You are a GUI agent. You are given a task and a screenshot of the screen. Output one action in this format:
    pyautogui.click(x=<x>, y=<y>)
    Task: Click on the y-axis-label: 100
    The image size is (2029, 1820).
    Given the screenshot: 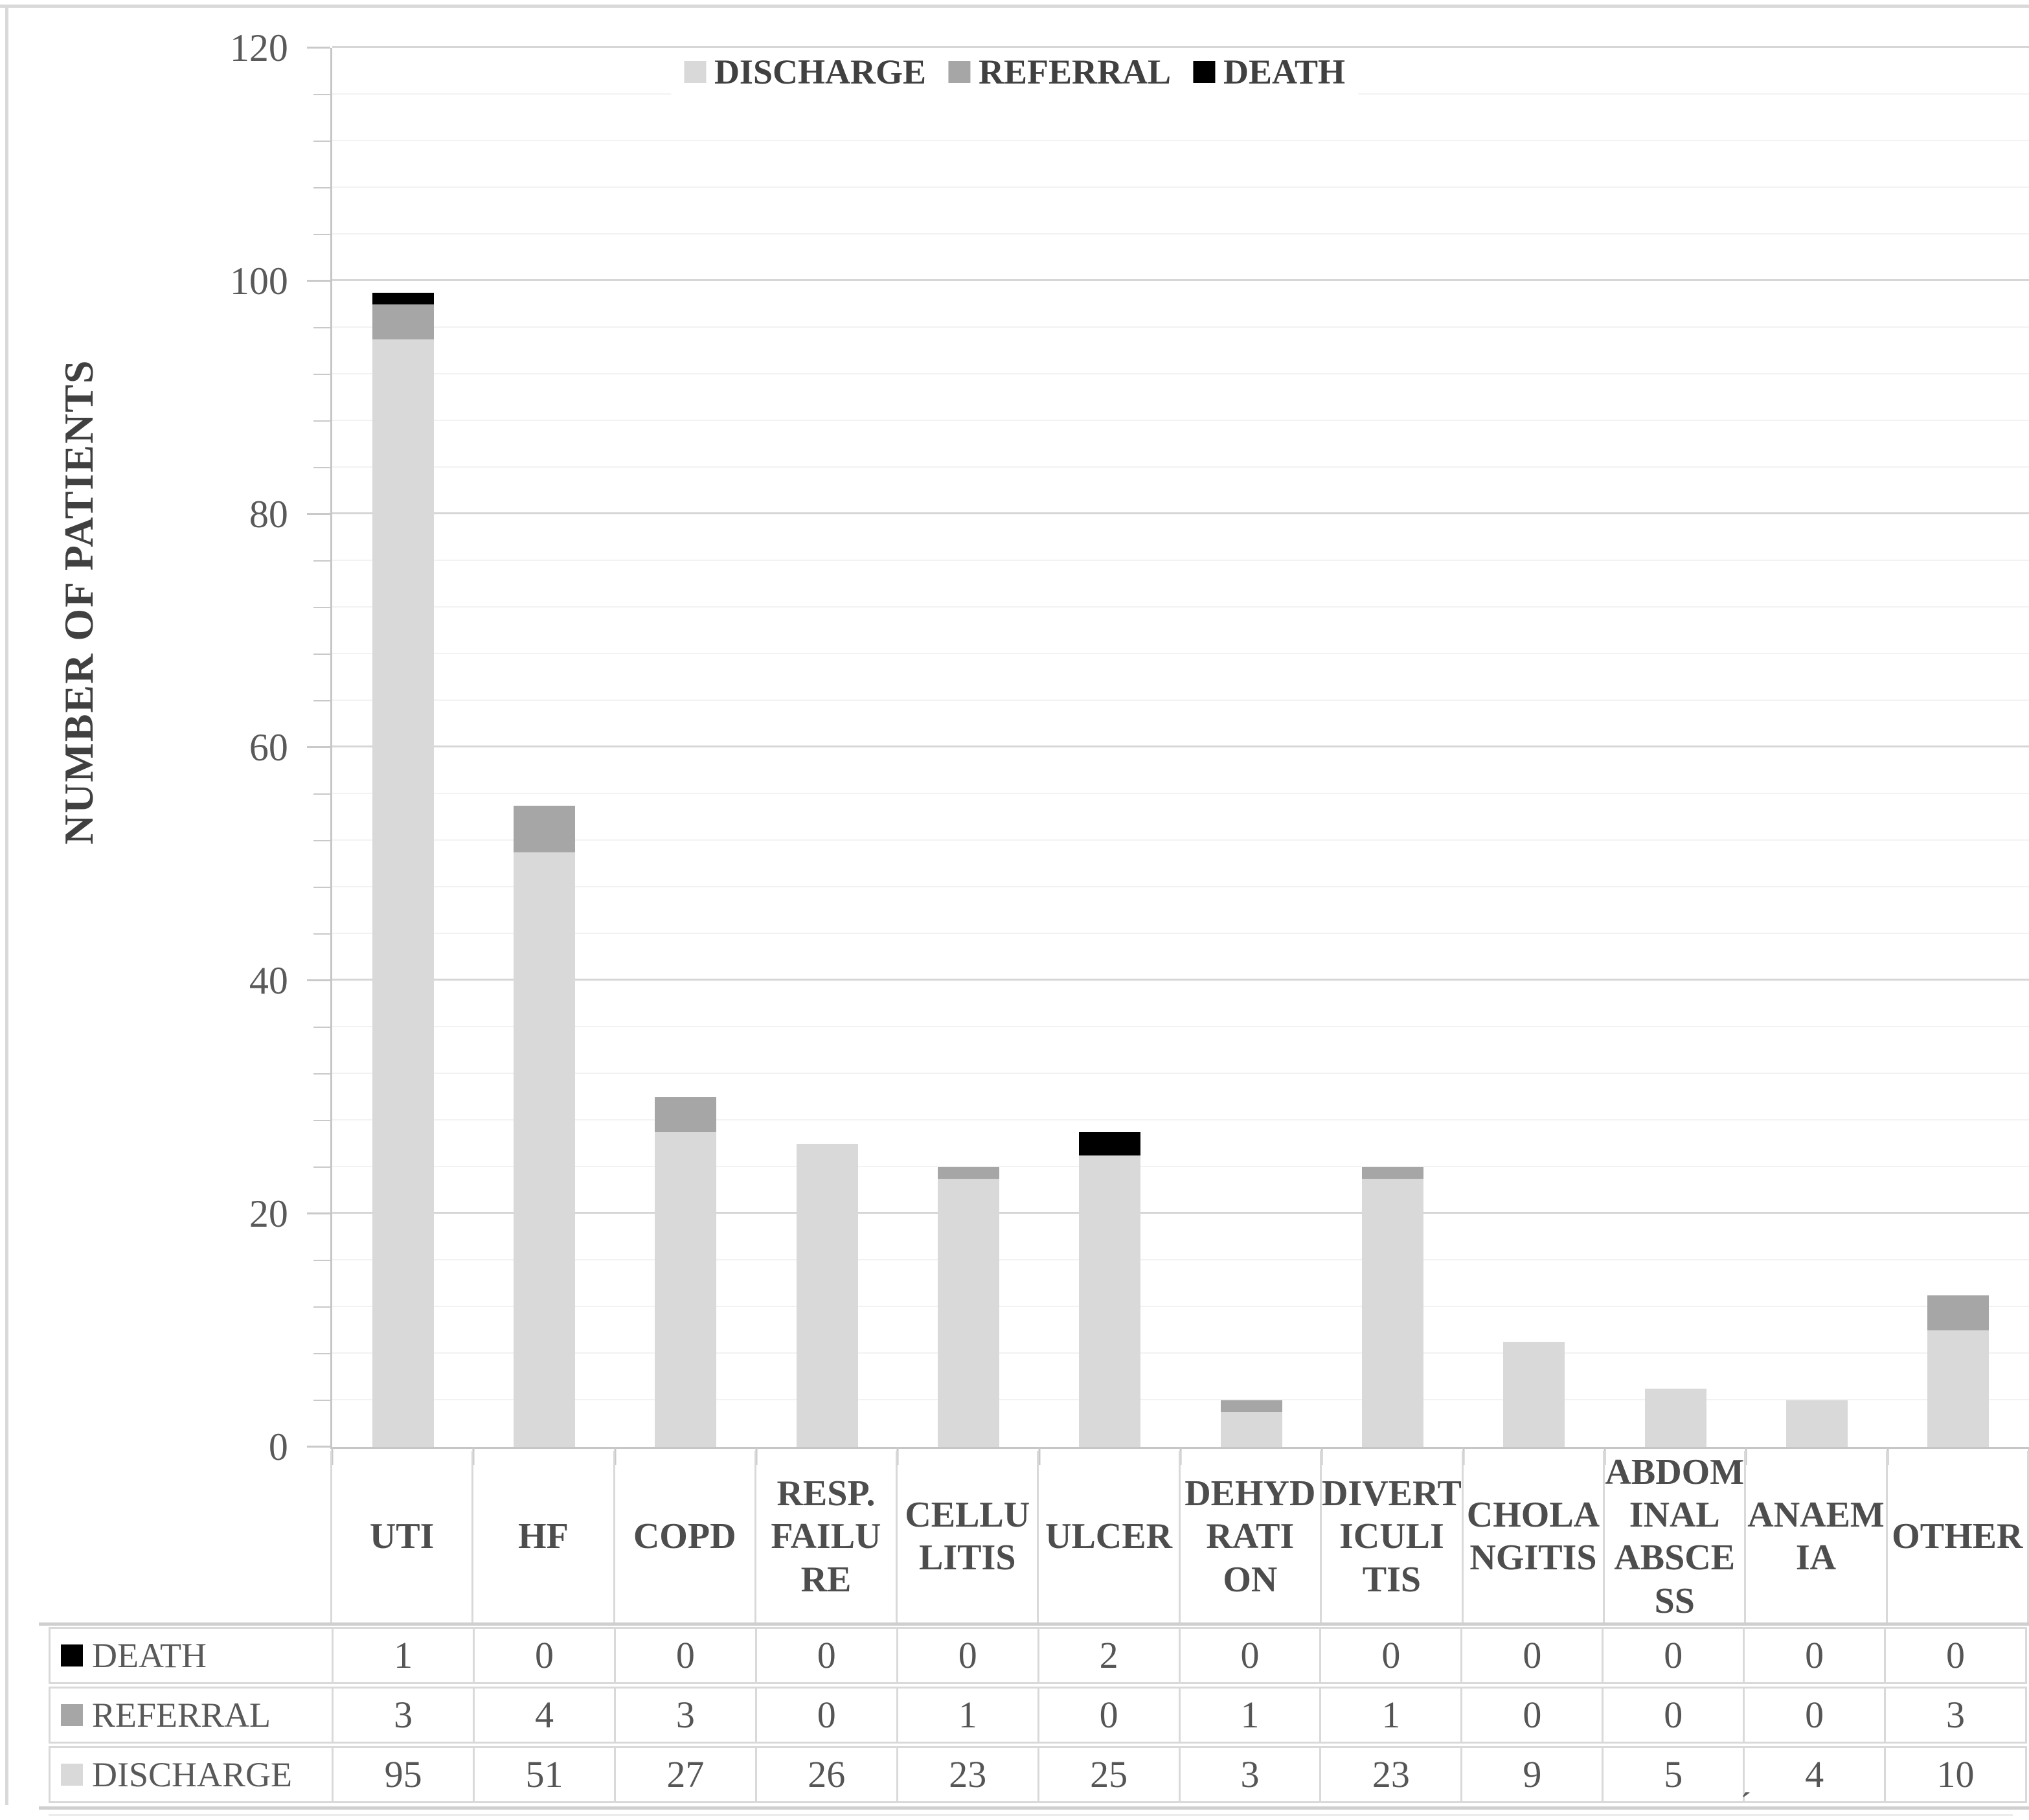 What is the action you would take?
    pyautogui.click(x=259, y=281)
    